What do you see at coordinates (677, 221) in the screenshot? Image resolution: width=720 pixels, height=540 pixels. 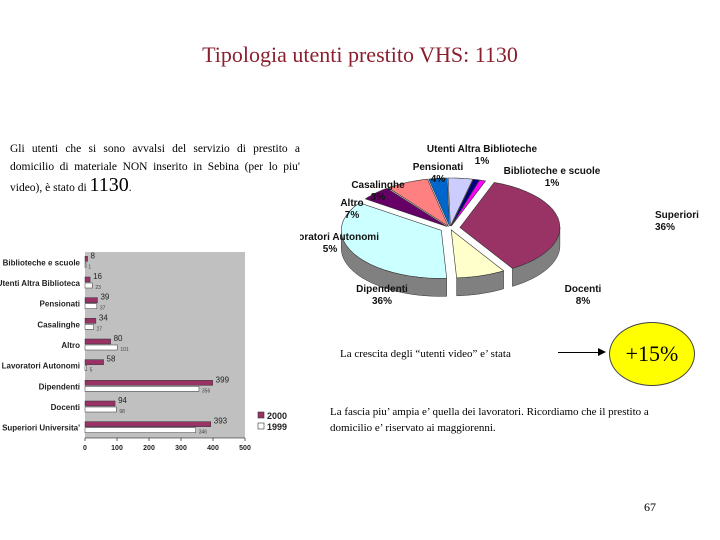 I see `pie-slice-label: Superiori Universita'36%` at bounding box center [677, 221].